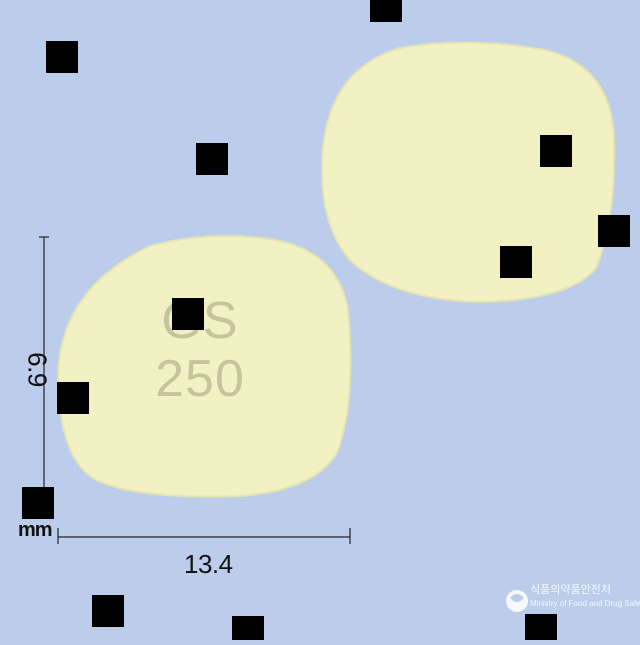 The width and height of the screenshot is (640, 645). What do you see at coordinates (35, 530) in the screenshot?
I see `unit-label: mm` at bounding box center [35, 530].